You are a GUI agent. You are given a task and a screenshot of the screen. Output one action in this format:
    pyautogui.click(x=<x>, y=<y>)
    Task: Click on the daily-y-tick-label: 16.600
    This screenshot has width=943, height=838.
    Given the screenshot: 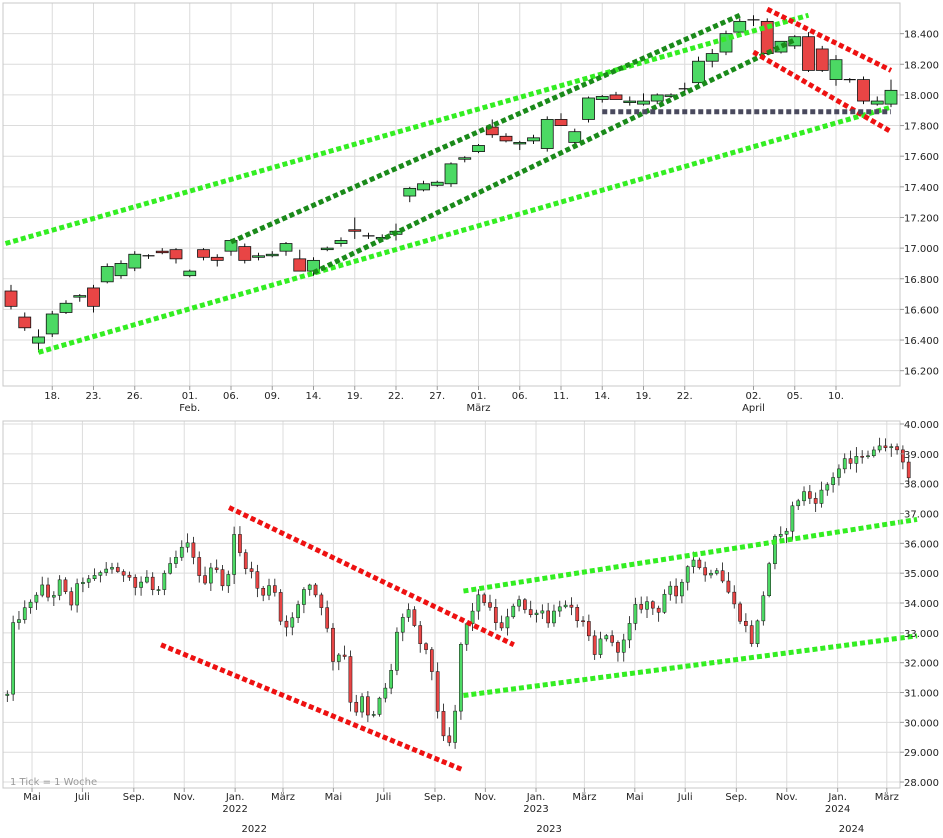 What is the action you would take?
    pyautogui.click(x=921, y=310)
    